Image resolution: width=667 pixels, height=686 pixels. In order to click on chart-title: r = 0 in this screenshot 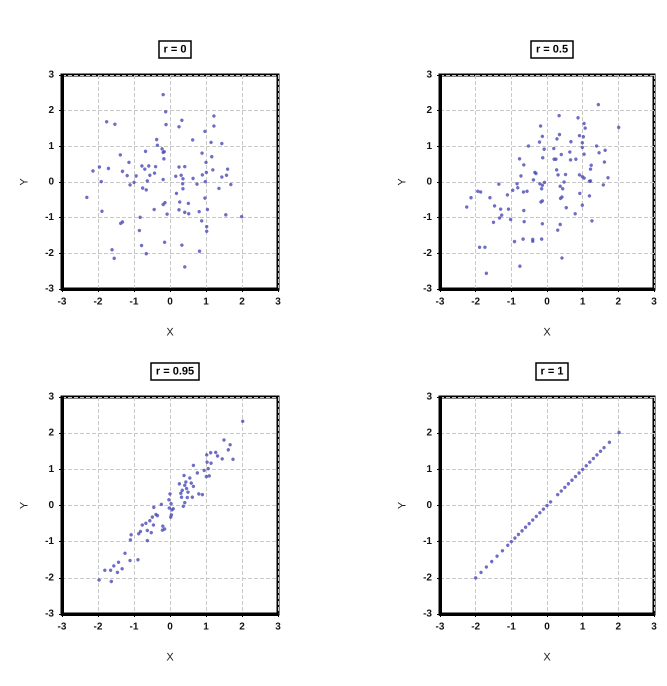, I will do `click(175, 50)`.